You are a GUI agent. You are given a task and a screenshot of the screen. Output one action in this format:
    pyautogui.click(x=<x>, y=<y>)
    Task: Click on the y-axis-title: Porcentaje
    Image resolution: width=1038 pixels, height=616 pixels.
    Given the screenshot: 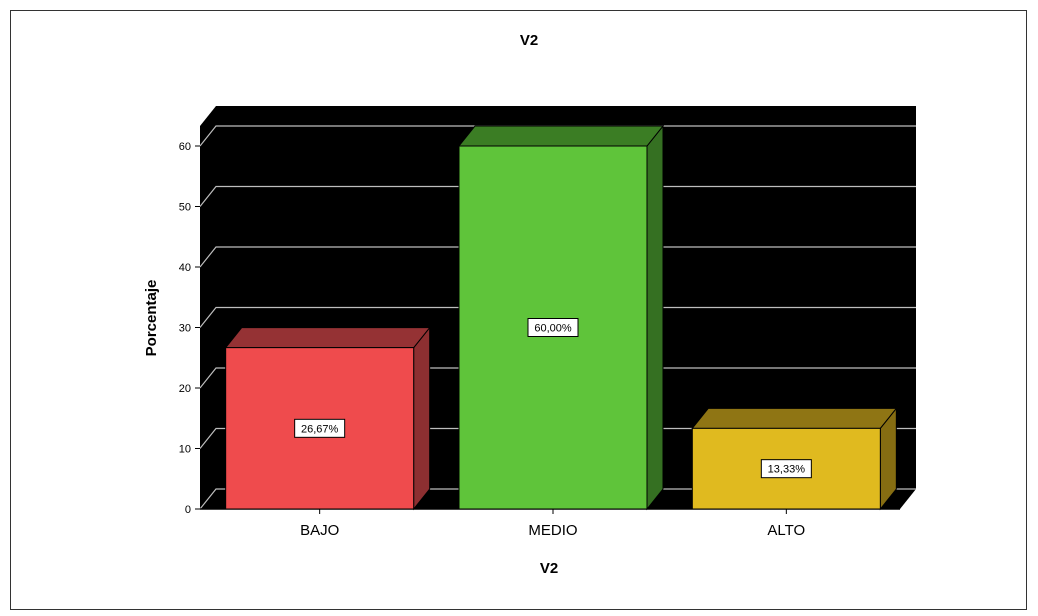 What is the action you would take?
    pyautogui.click(x=151, y=318)
    